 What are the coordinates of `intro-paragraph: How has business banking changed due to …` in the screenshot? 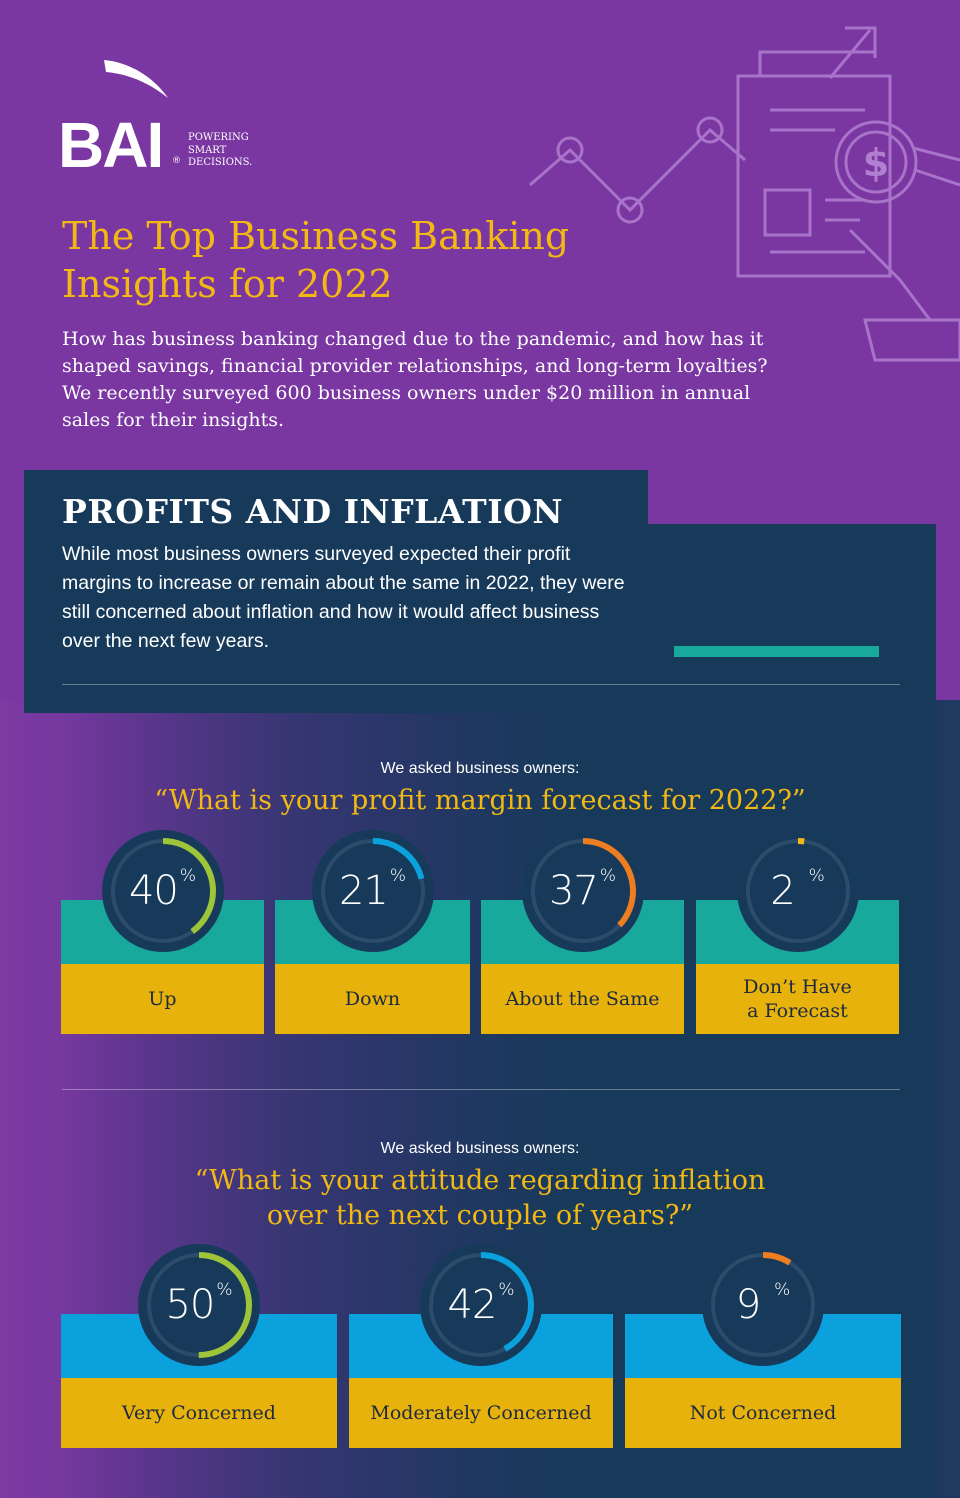 It's located at (415, 379).